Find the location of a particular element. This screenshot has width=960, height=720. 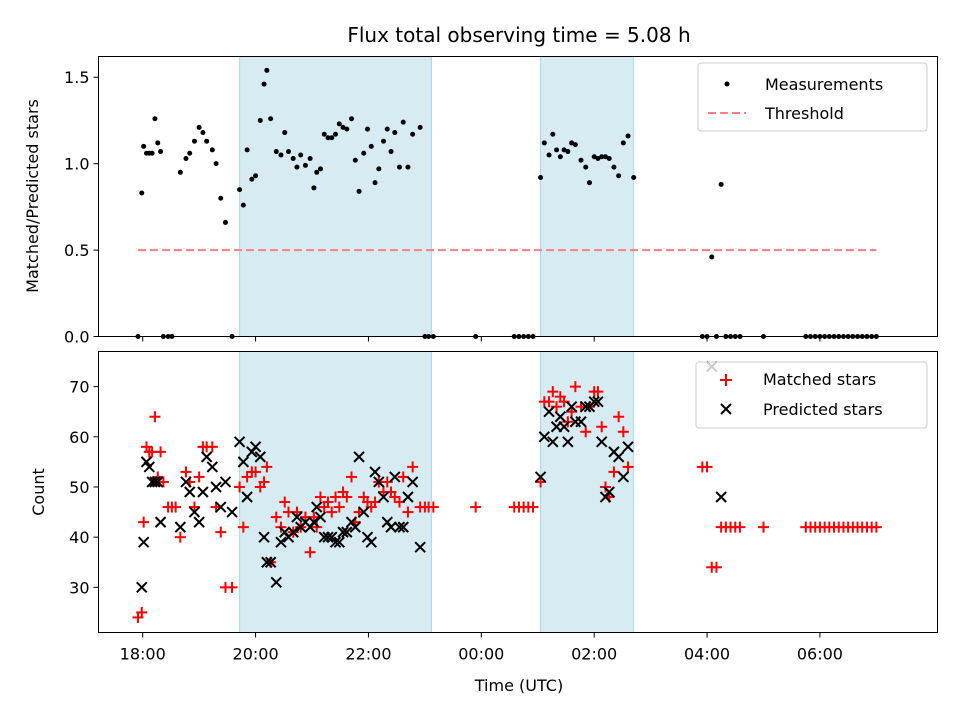

x-tick-label: 02:00 is located at coordinates (594, 654).